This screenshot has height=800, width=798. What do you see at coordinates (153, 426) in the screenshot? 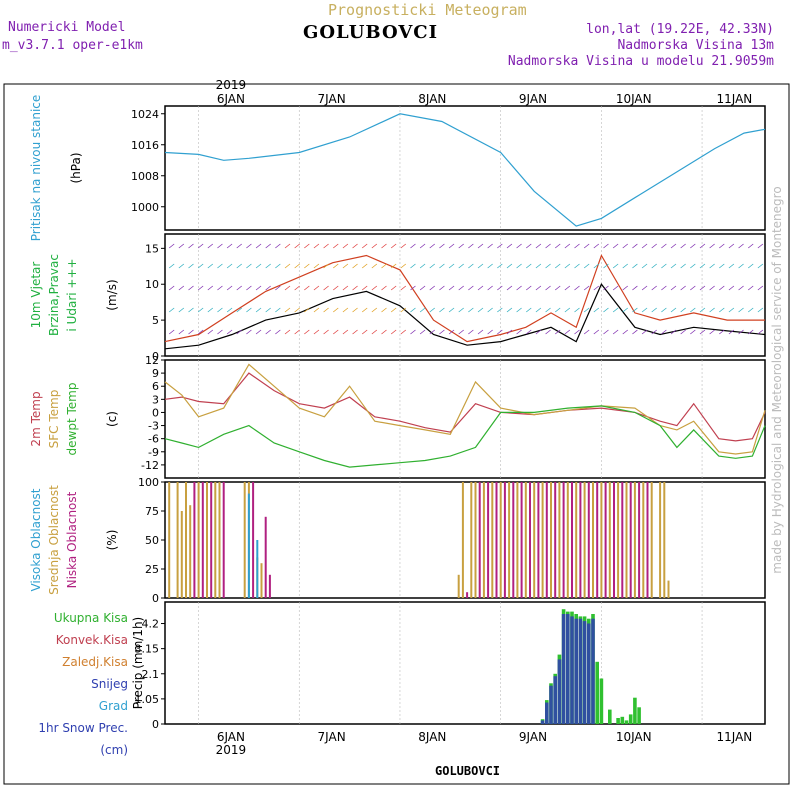
I see `temperature-ytick-label: -3` at bounding box center [153, 426].